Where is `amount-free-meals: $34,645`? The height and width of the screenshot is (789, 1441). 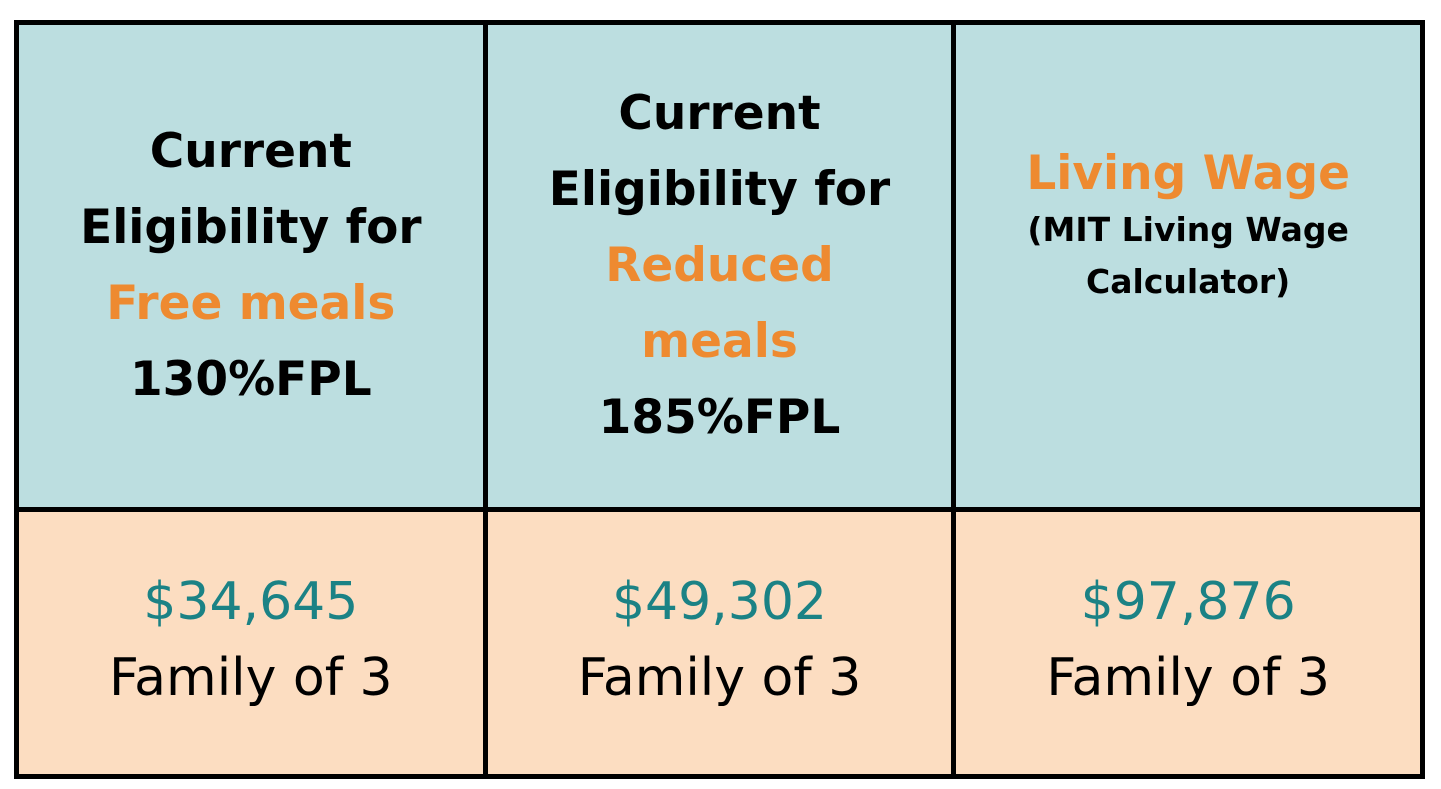 amount-free-meals: $34,645 is located at coordinates (251, 602).